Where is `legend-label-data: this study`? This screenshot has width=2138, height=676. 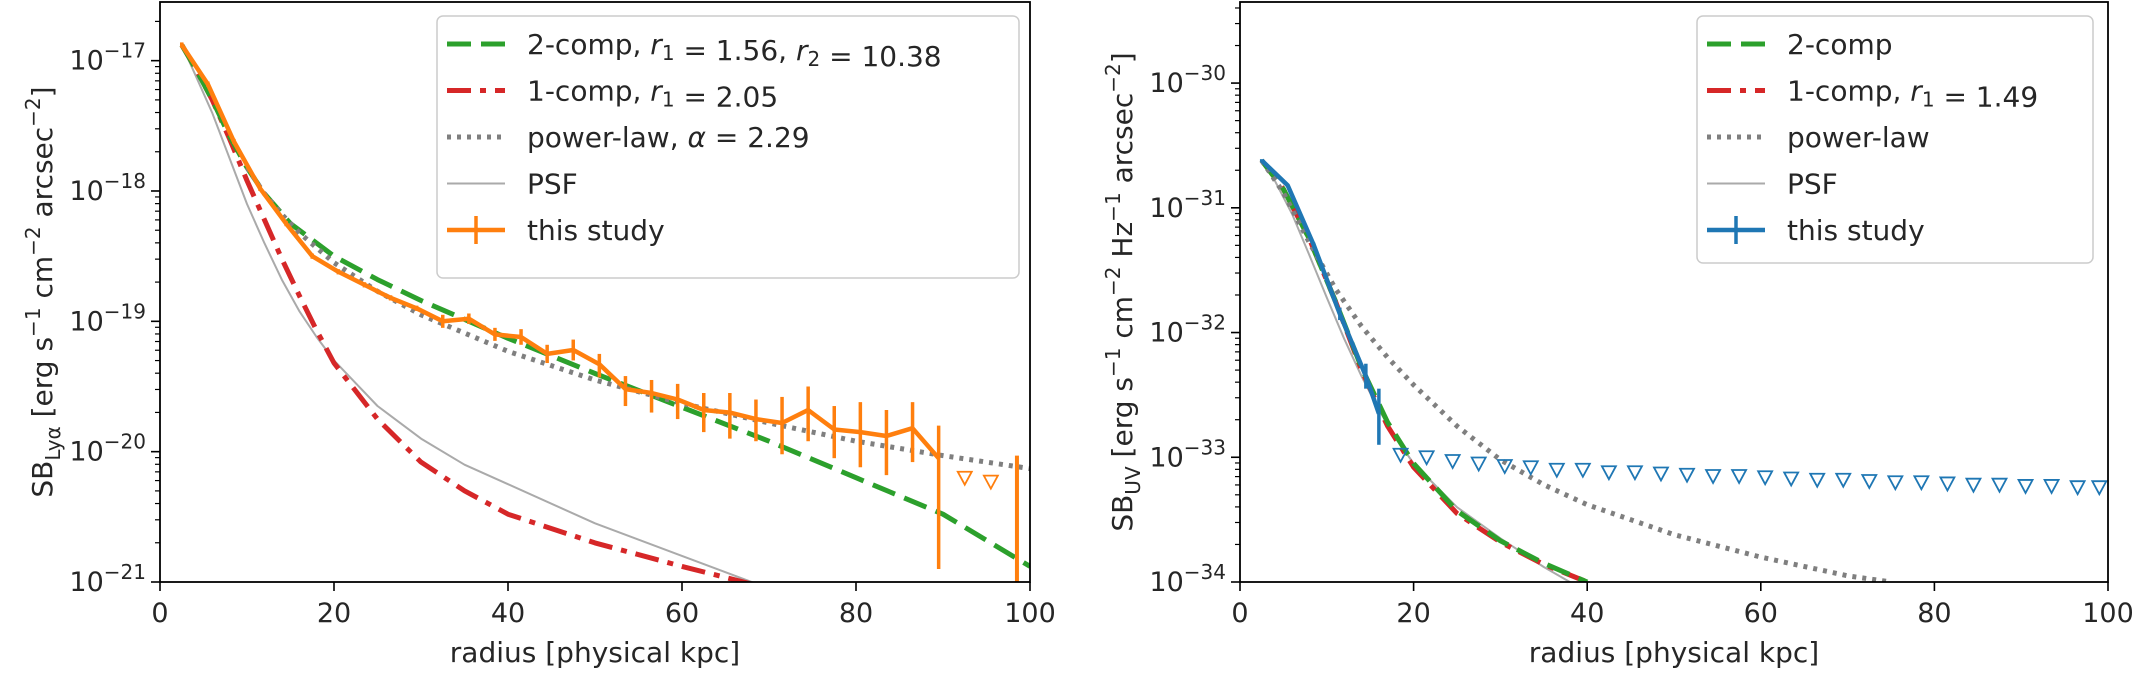 legend-label-data: this study is located at coordinates (596, 230).